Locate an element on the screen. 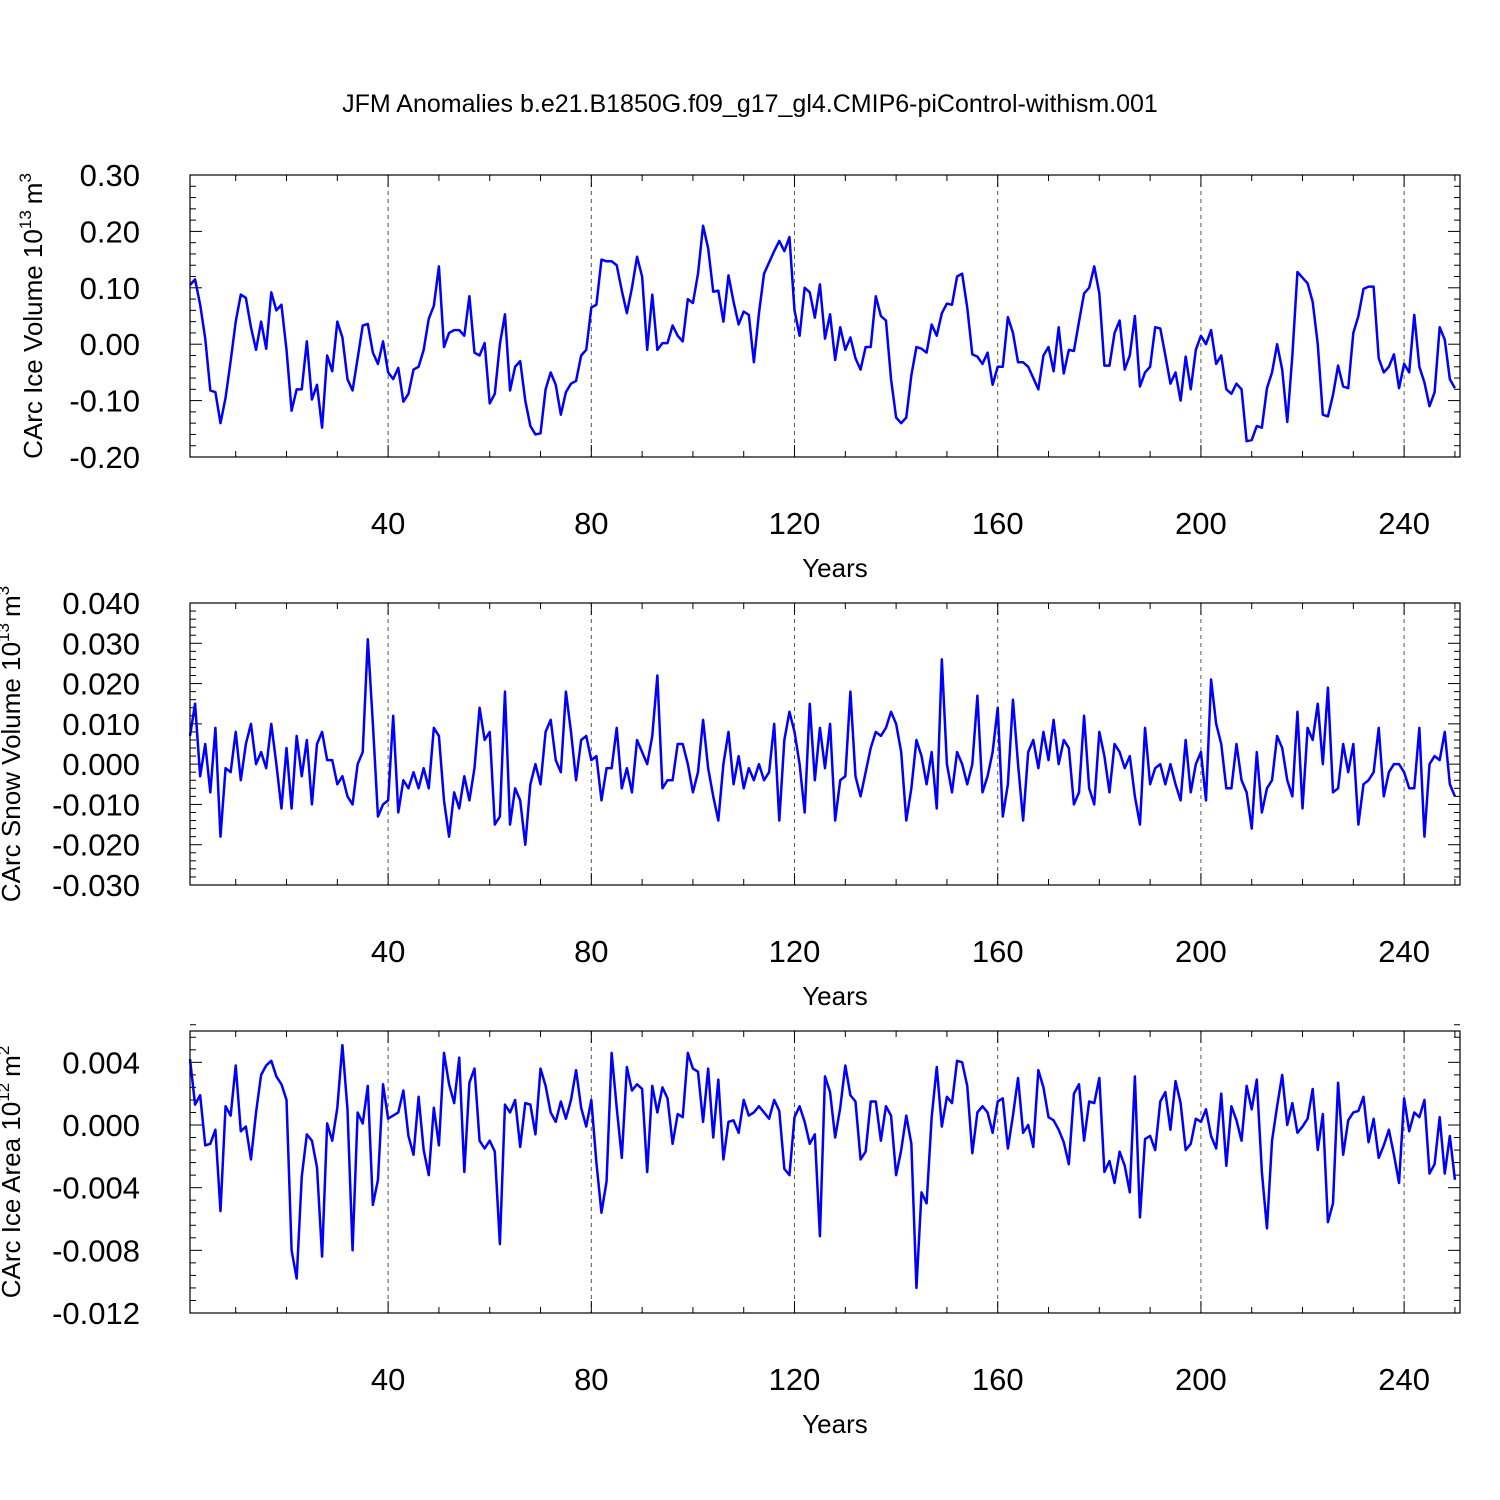  y-axis-label: CArc Ice Area 1012 m2 is located at coordinates (13, 1172).